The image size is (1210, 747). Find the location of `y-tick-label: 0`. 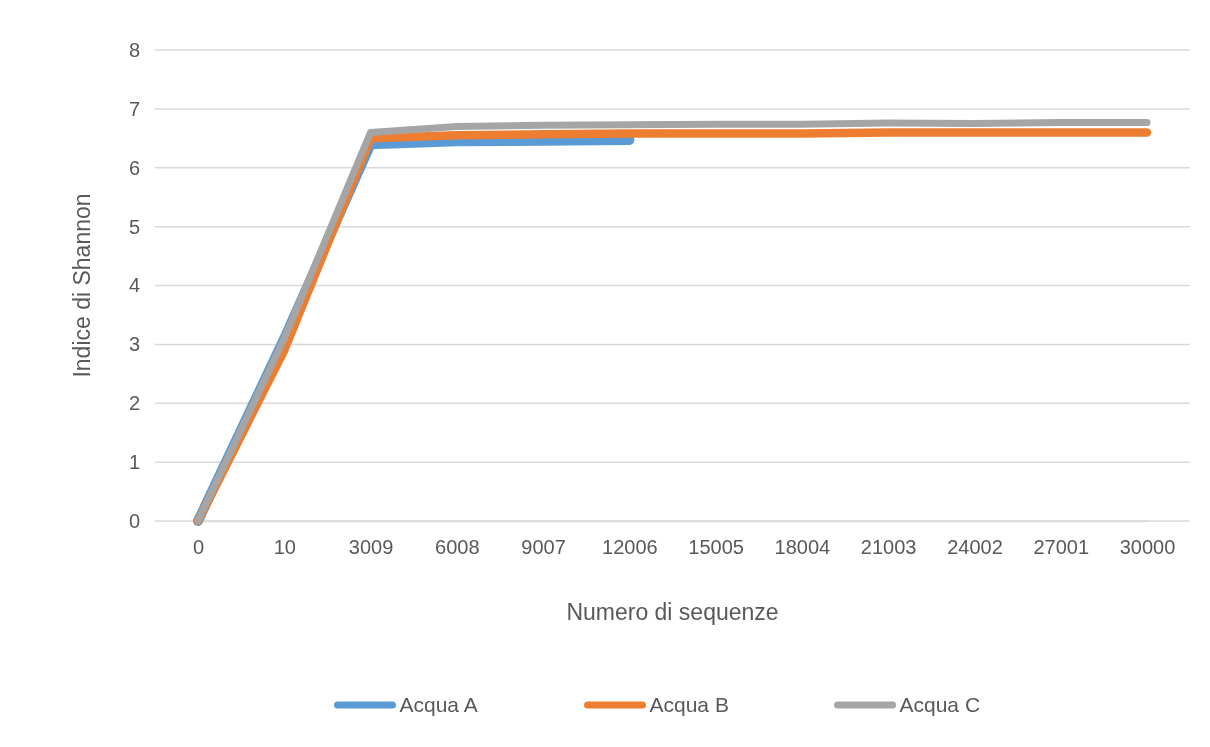

y-tick-label: 0 is located at coordinates (134, 520).